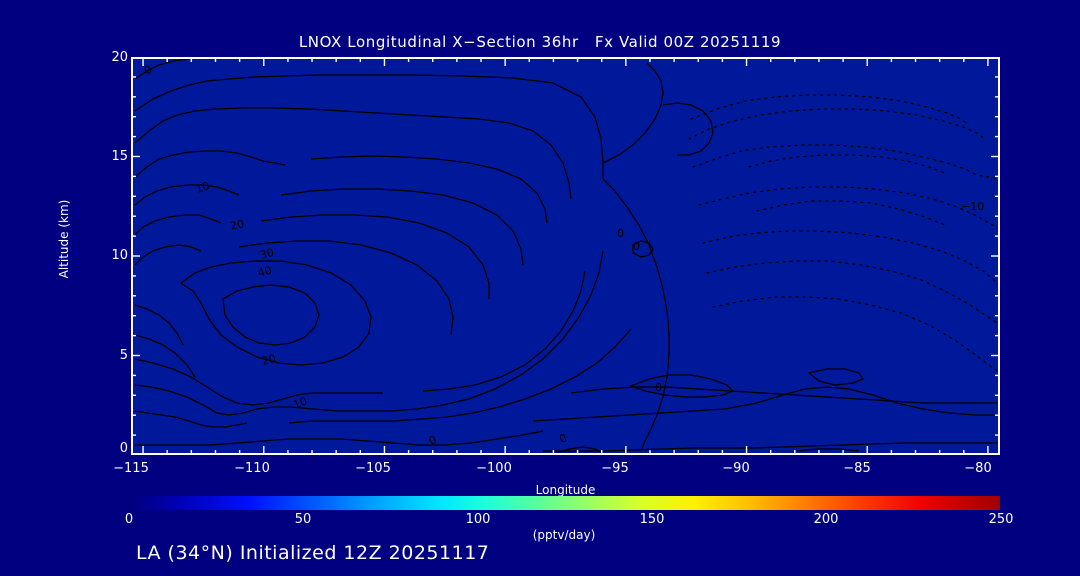  What do you see at coordinates (353, 153) in the screenshot?
I see `contour-level-10-upper` at bounding box center [353, 153].